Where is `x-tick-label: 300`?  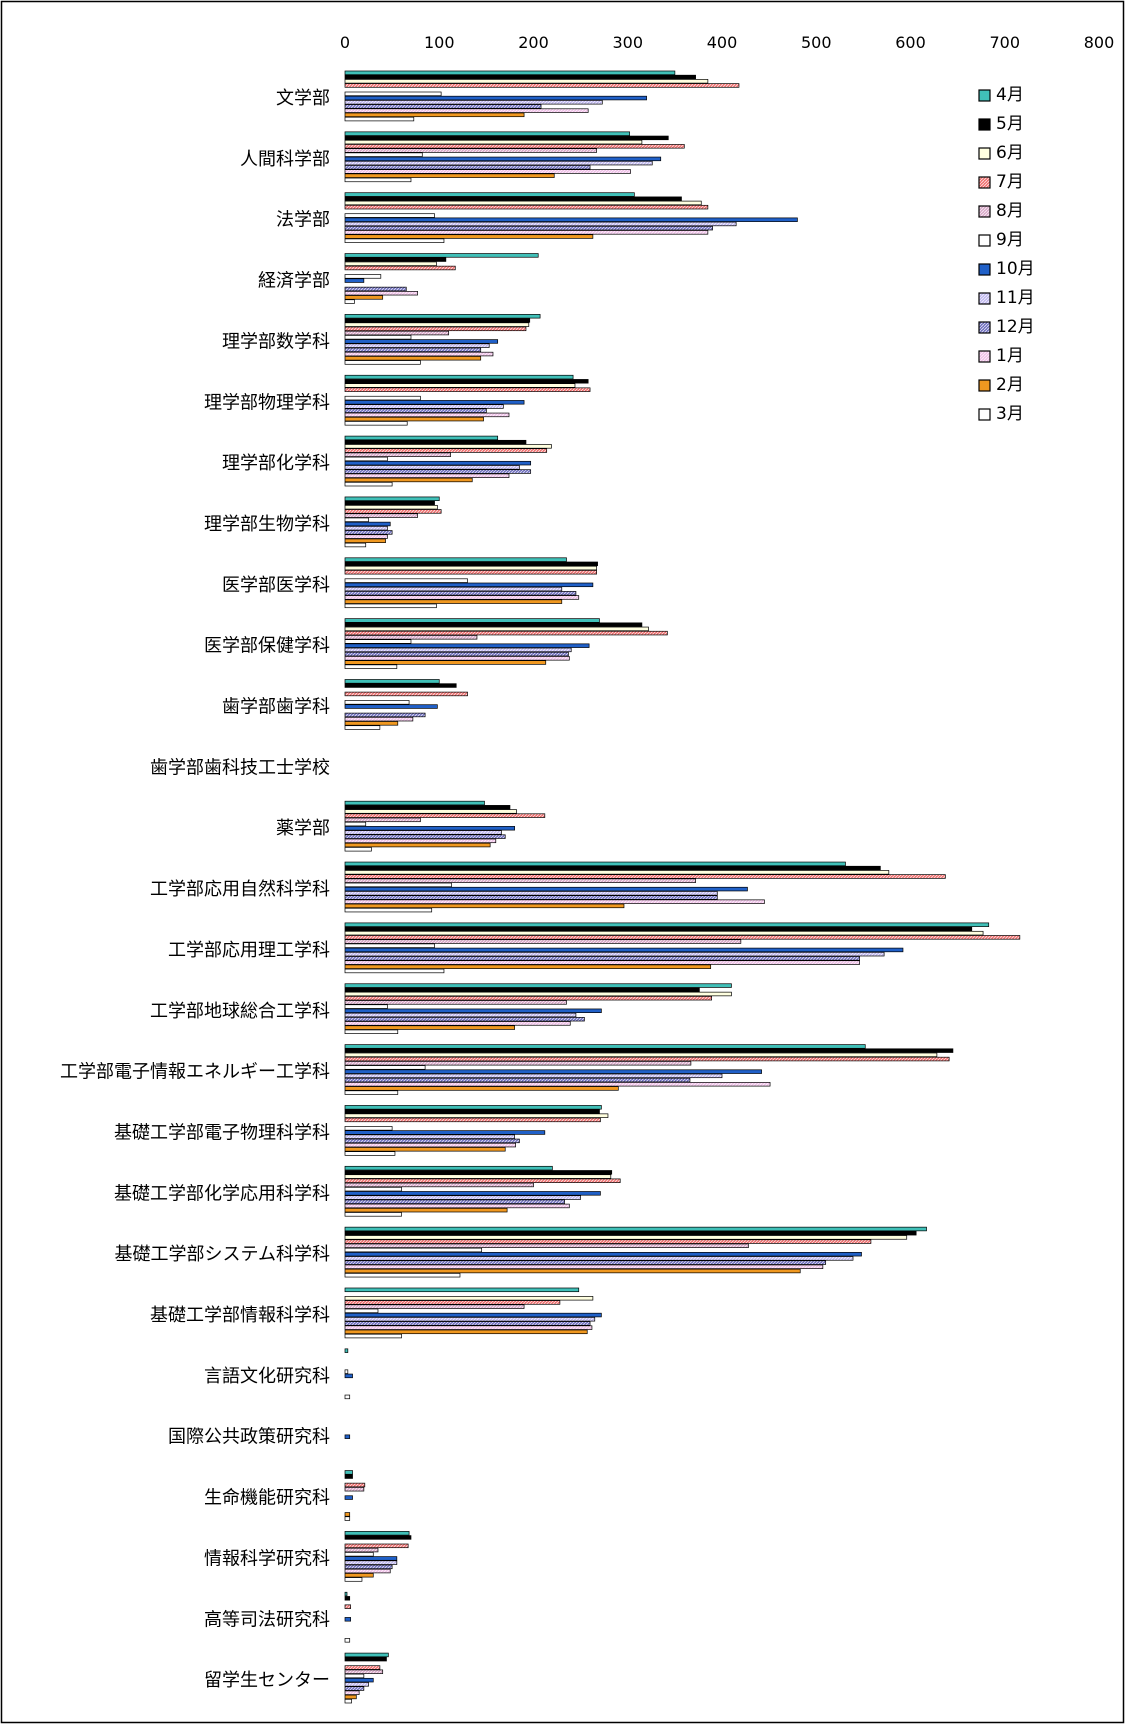
x-tick-label: 300 is located at coordinates (627, 42).